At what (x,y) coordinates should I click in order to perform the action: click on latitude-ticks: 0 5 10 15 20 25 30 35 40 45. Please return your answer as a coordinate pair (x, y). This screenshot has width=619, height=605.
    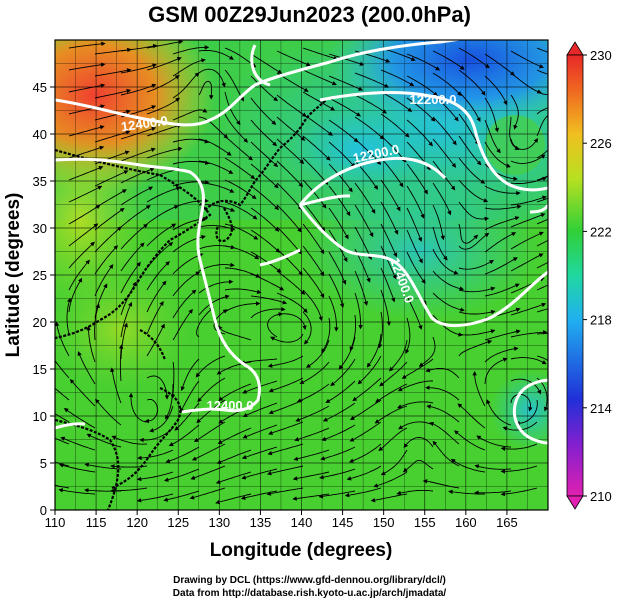
    Looking at the image, I should click on (44, 299).